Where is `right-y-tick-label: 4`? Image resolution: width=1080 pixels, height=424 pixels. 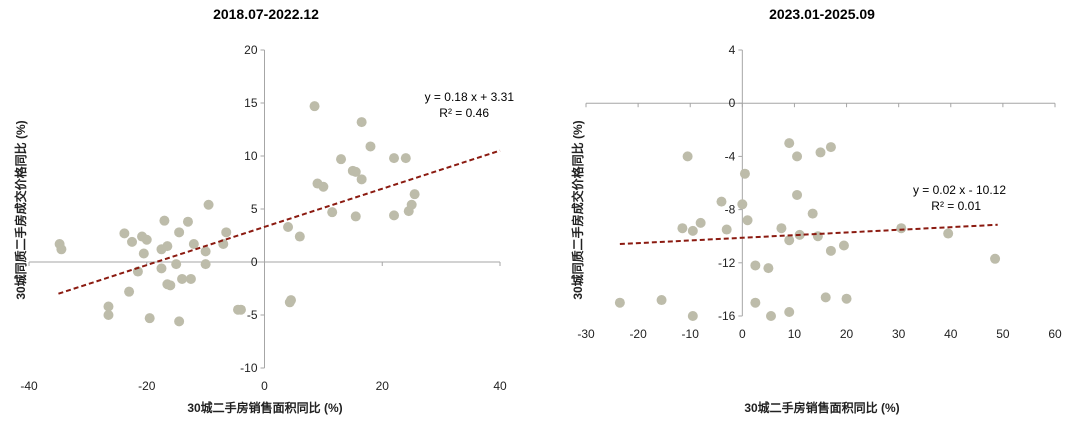
right-y-tick-label: 4 is located at coordinates (732, 50).